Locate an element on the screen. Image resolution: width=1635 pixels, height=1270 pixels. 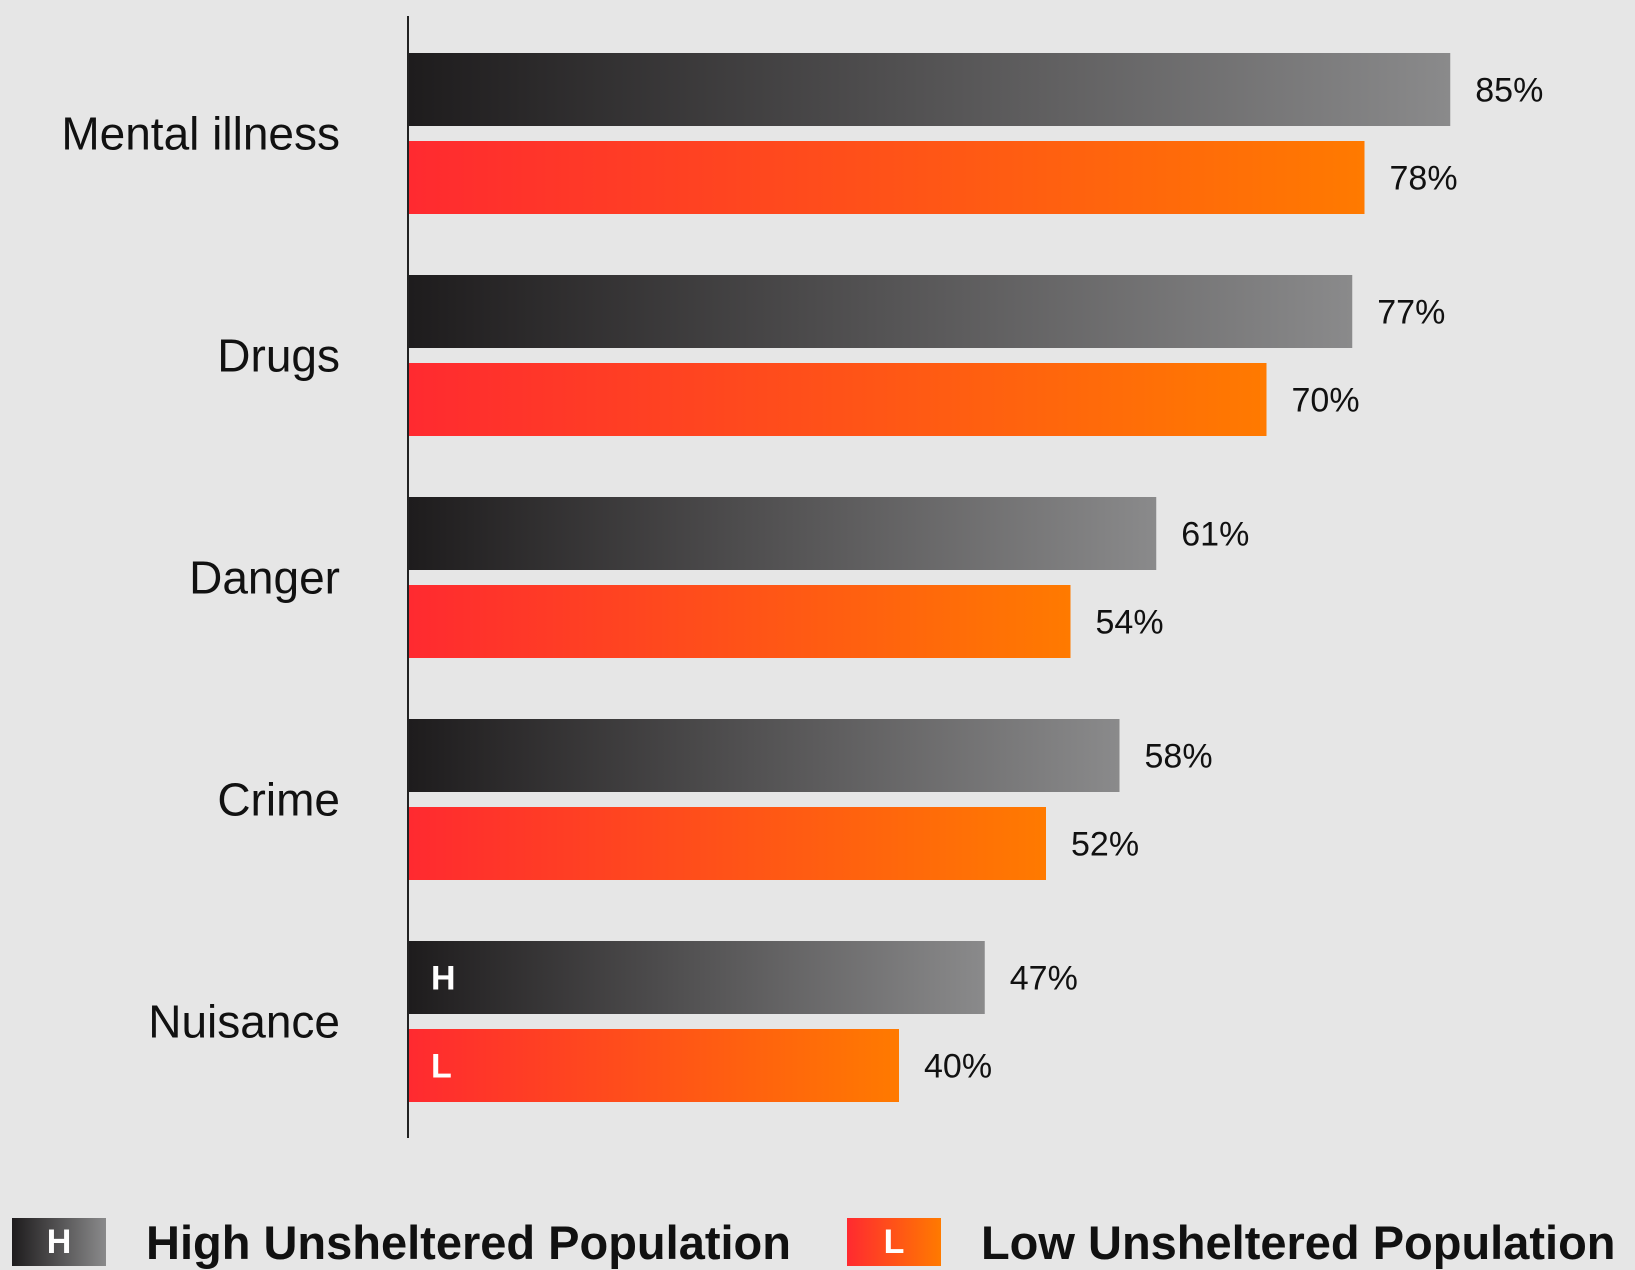
bar-high-nuisance is located at coordinates (697, 977).